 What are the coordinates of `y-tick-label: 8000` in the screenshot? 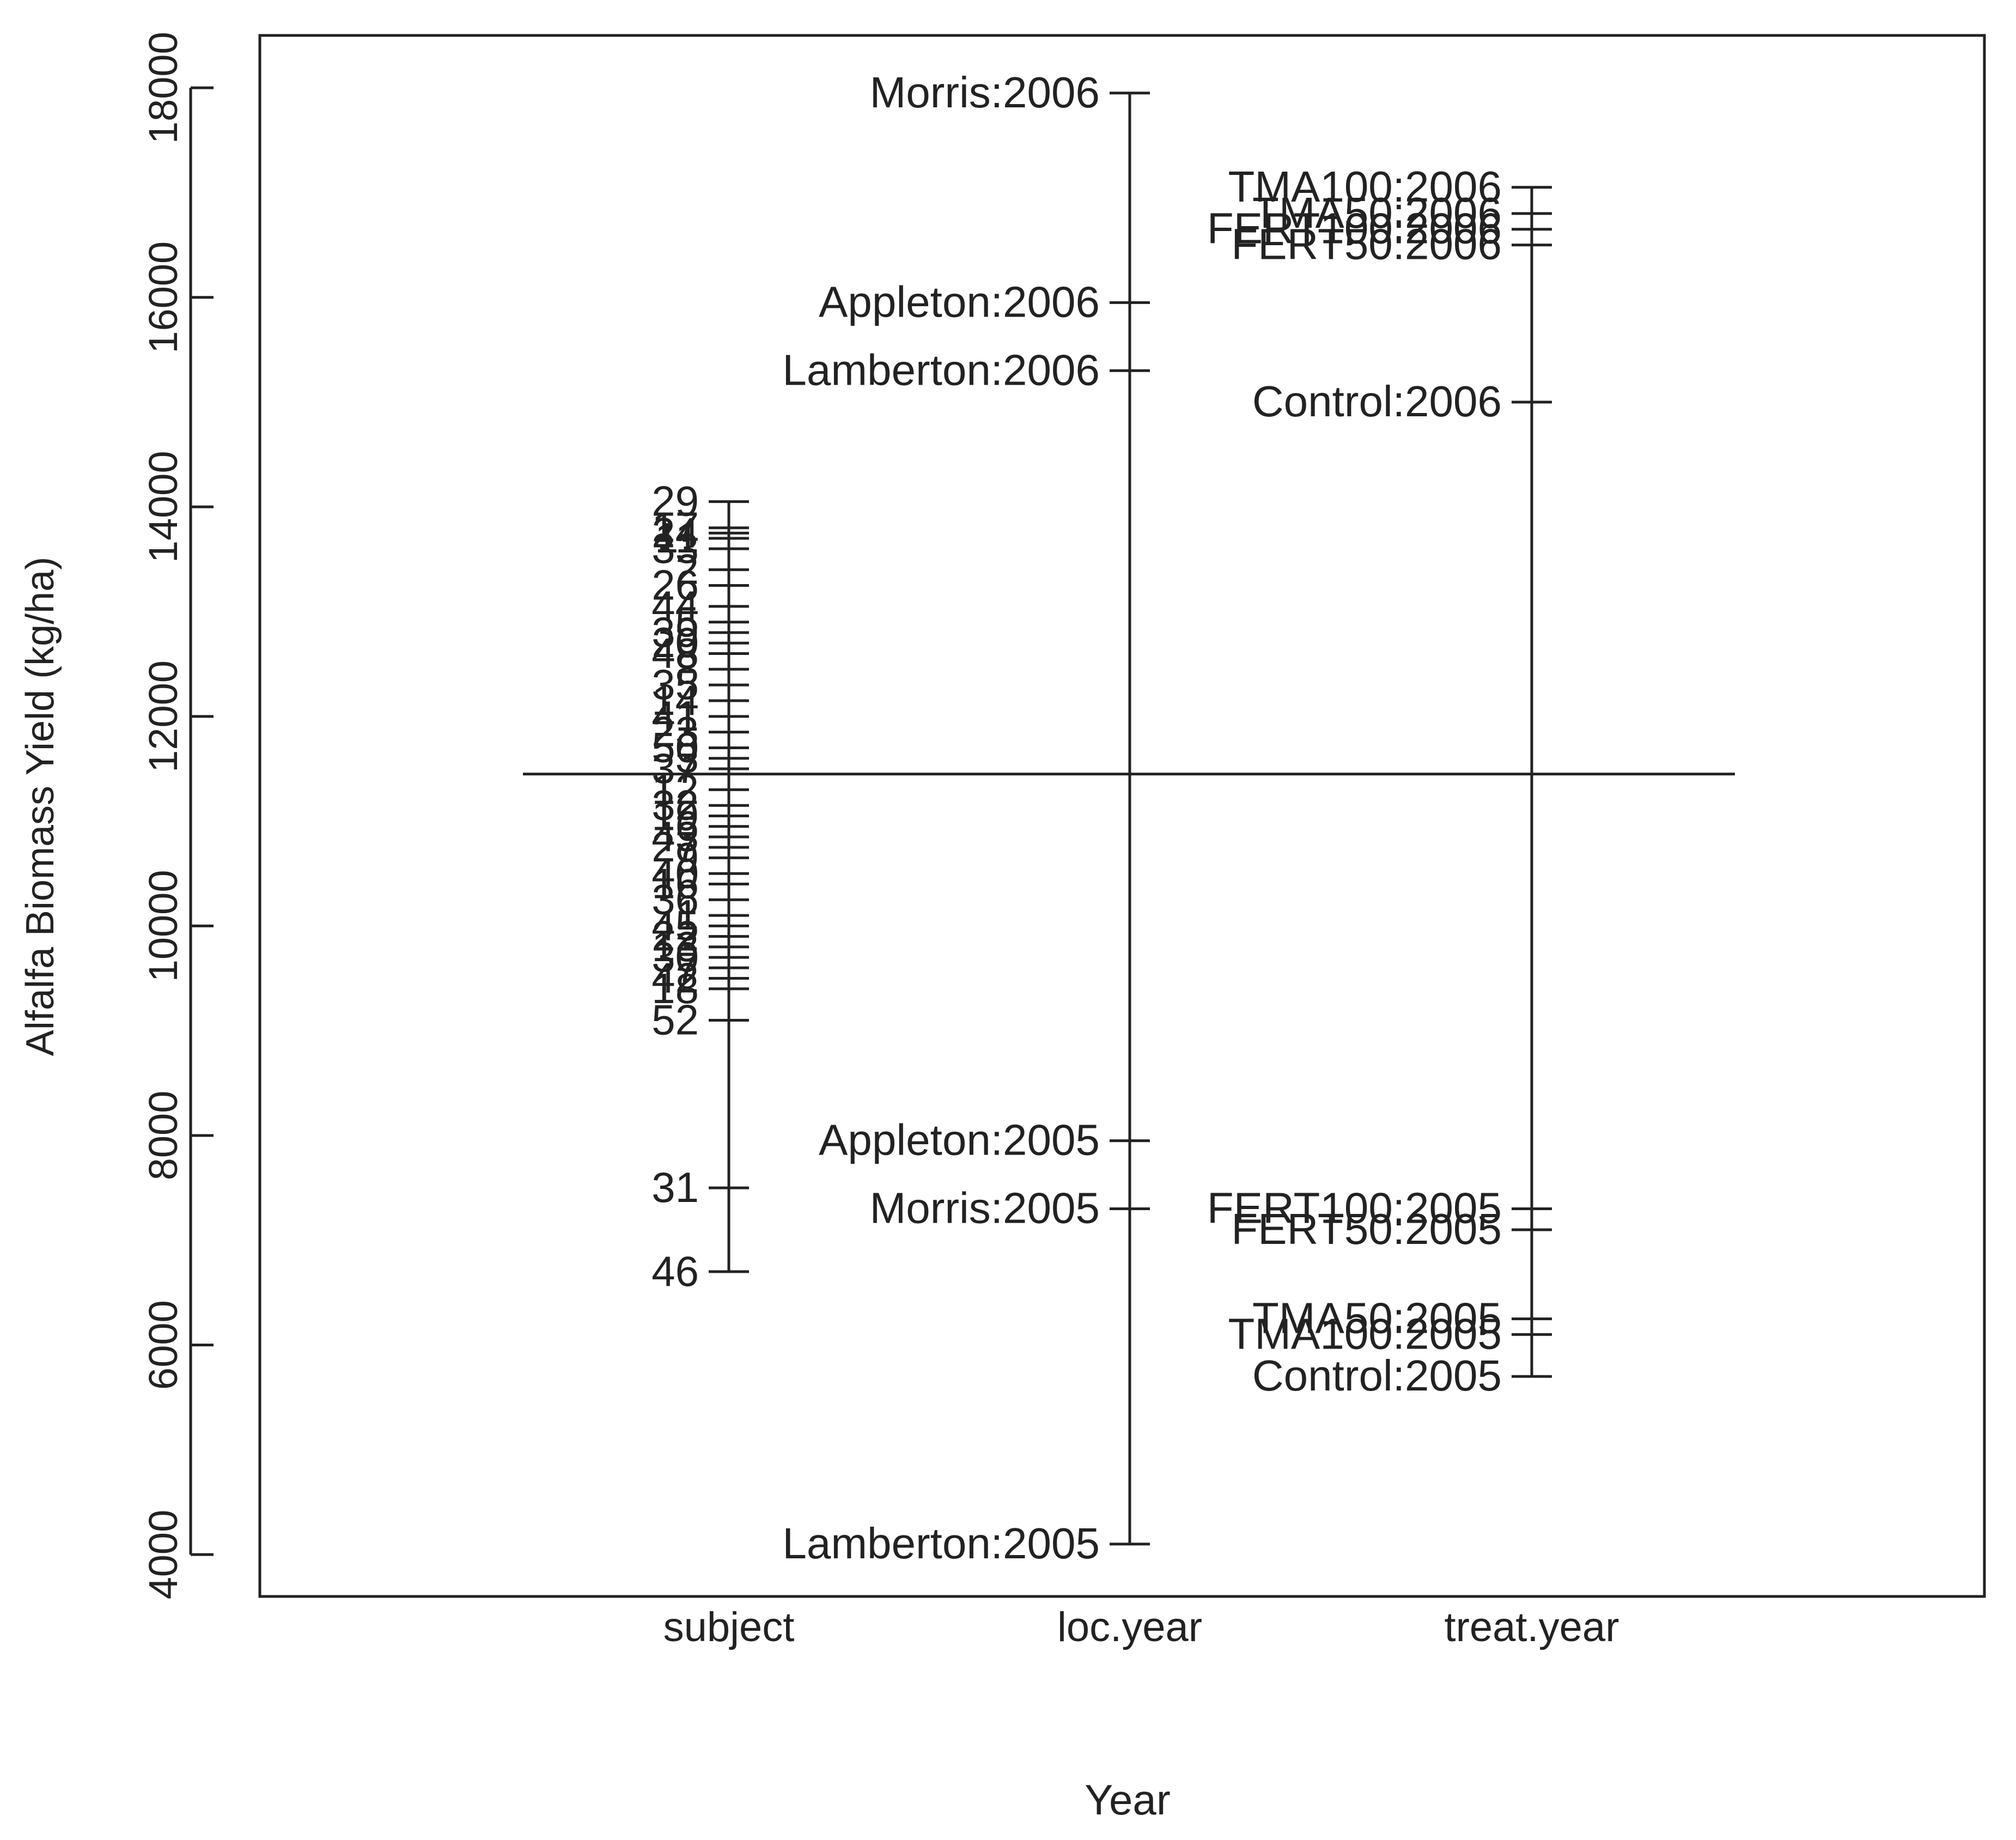 It's located at (163, 1136).